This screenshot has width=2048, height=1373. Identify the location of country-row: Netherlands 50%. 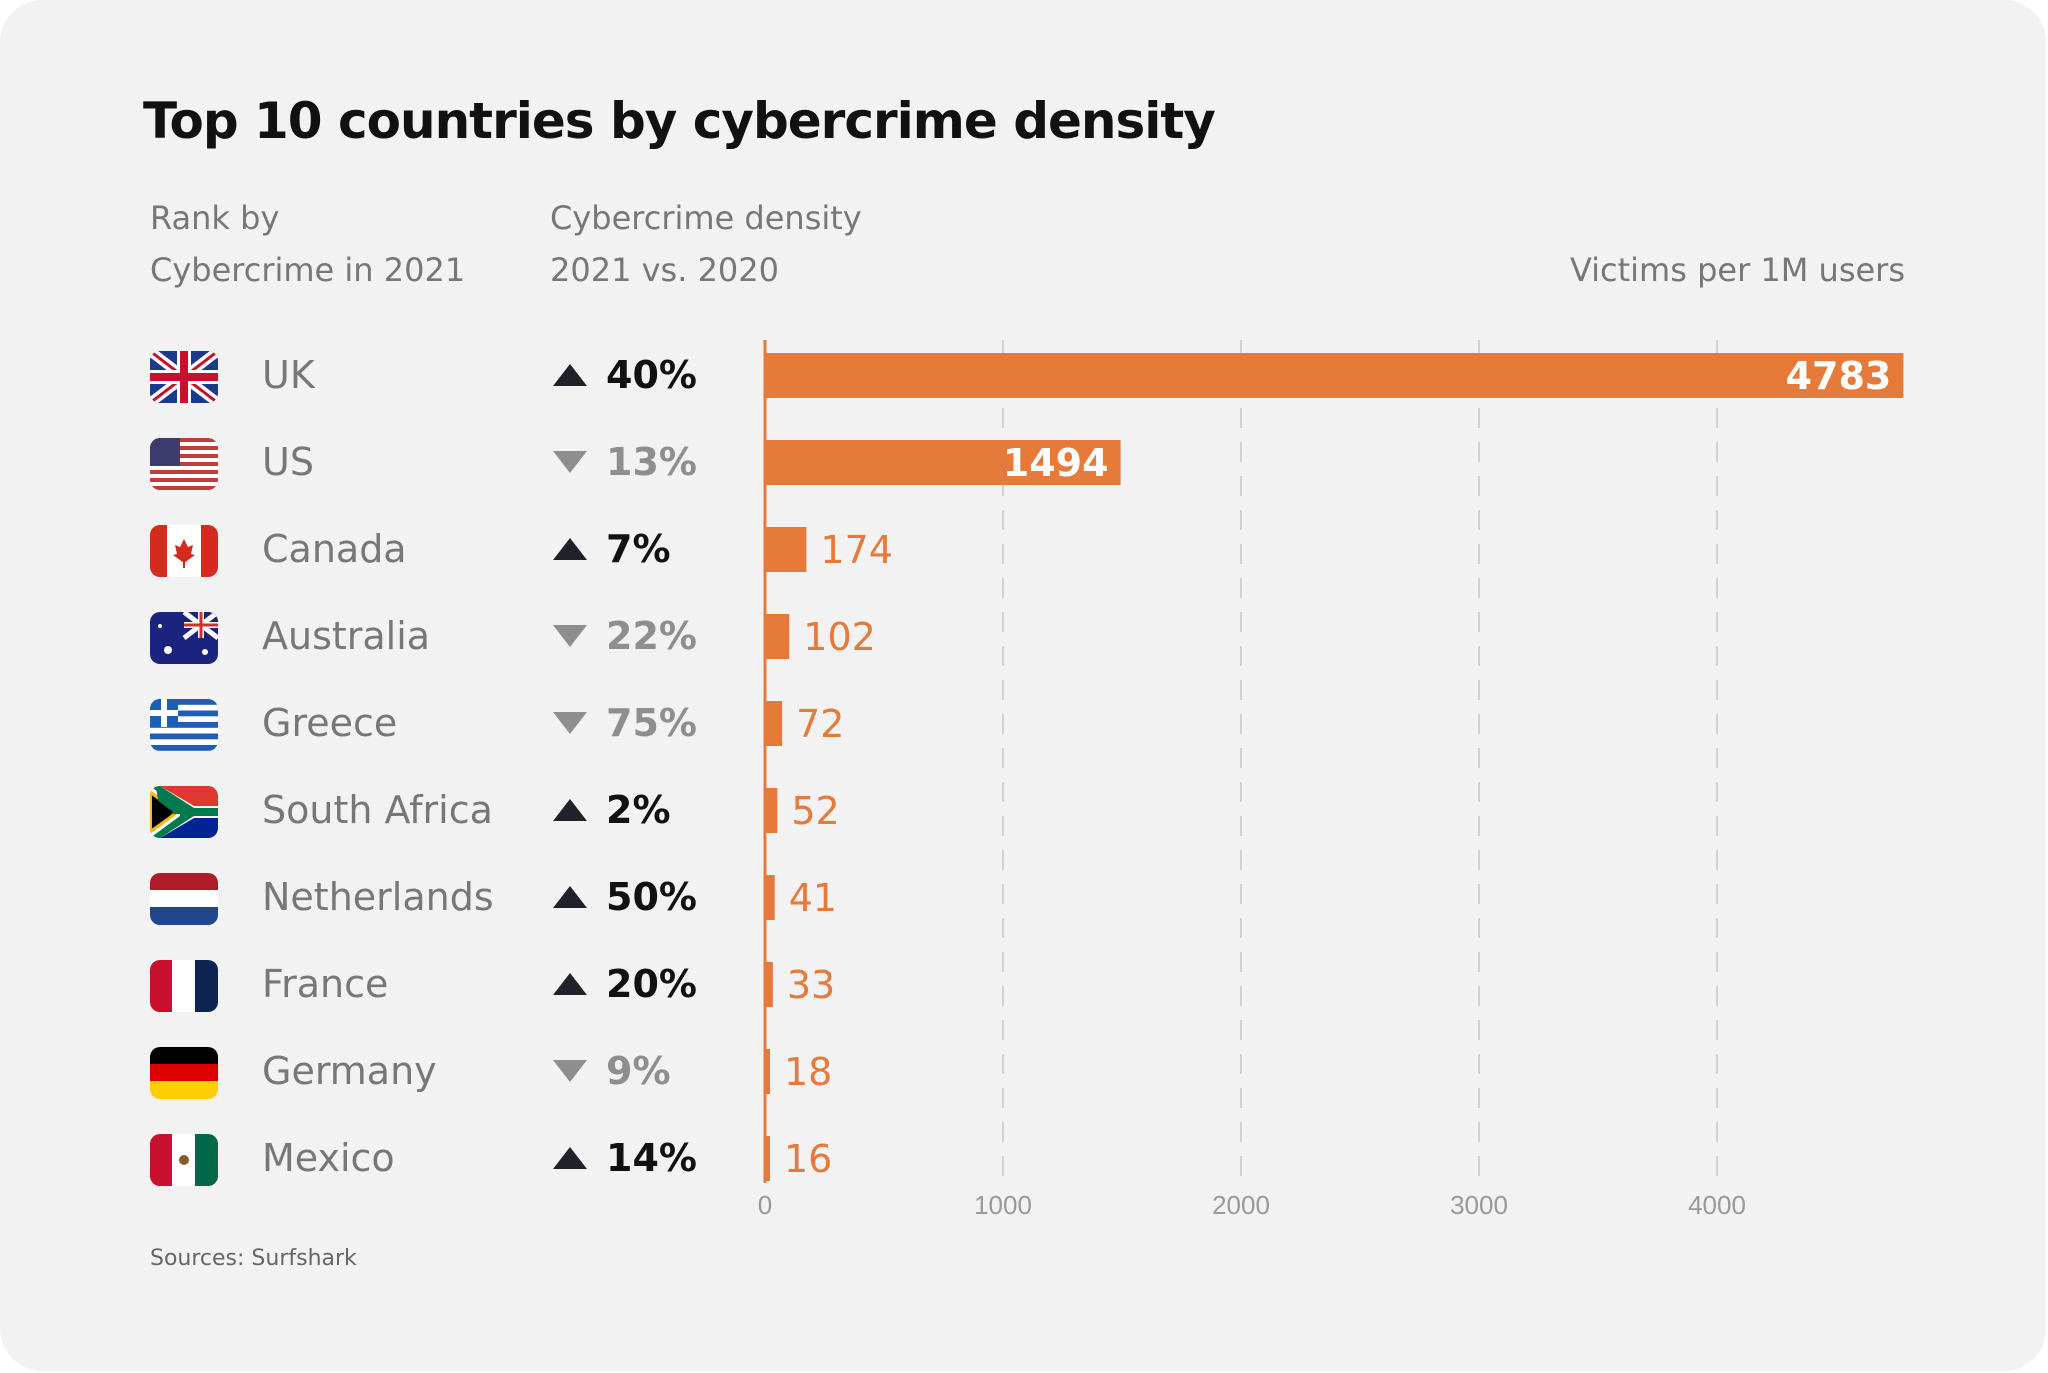
(1024, 899).